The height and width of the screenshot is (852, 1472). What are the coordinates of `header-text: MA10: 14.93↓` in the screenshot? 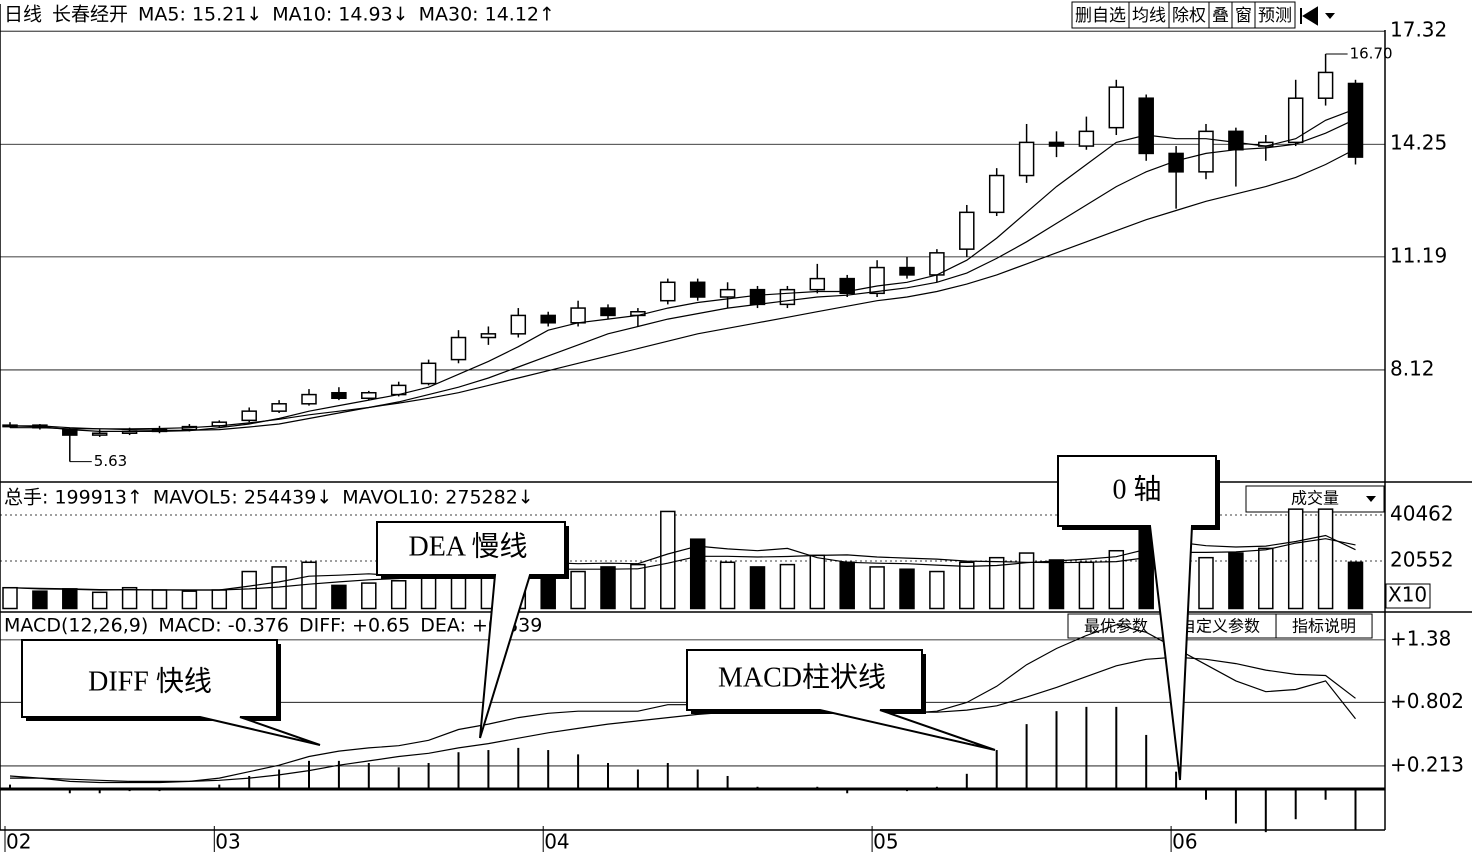 It's located at (340, 15).